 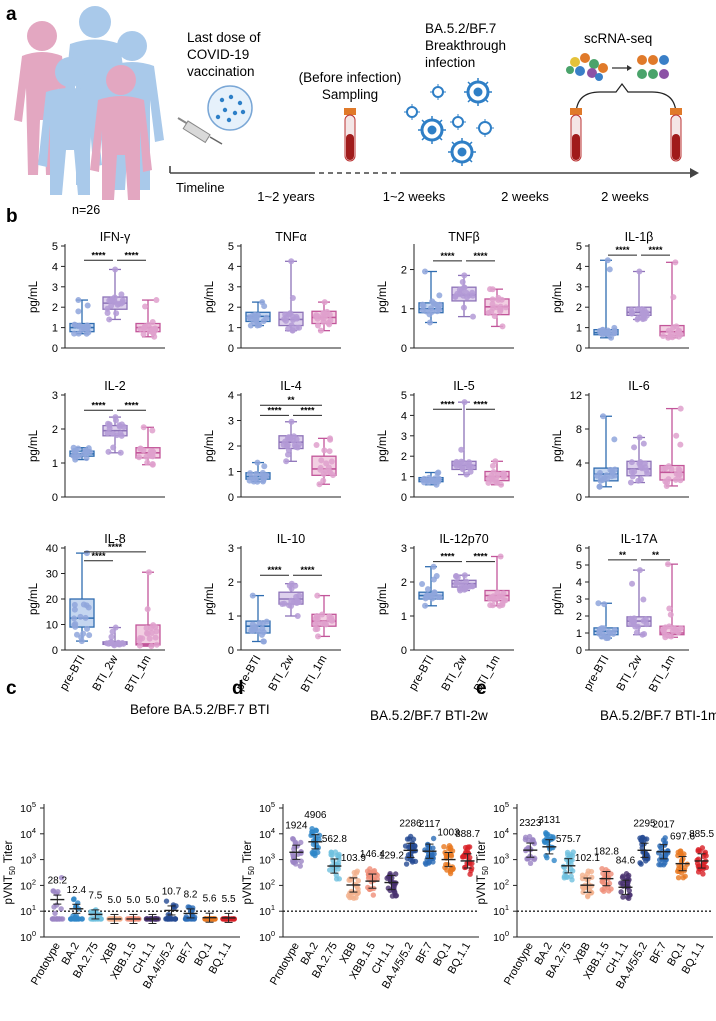 What do you see at coordinates (626, 99) in the screenshot?
I see `bracket-line` at bounding box center [626, 99].